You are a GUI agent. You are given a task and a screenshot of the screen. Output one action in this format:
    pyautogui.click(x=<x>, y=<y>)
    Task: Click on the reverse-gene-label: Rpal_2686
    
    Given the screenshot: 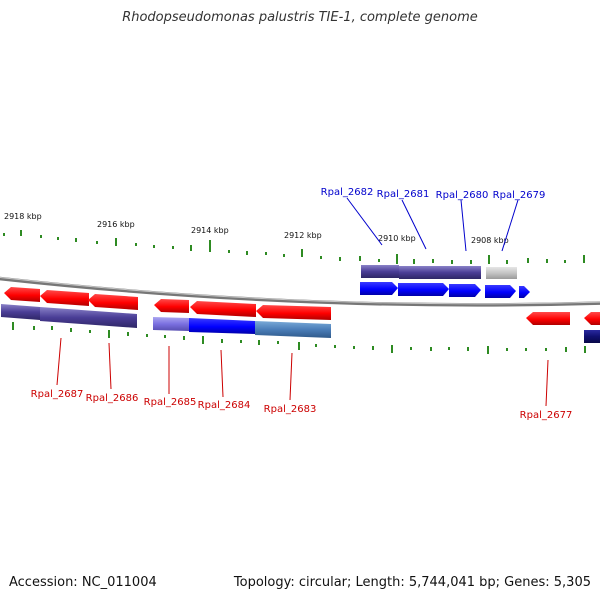 What is the action you would take?
    pyautogui.click(x=112, y=398)
    